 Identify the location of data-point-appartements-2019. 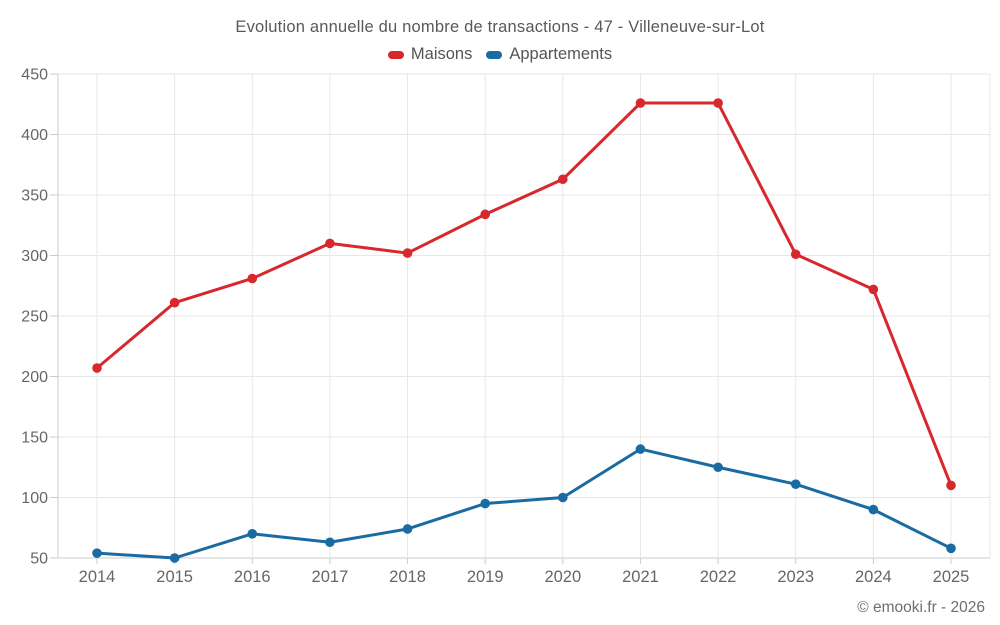
(485, 503).